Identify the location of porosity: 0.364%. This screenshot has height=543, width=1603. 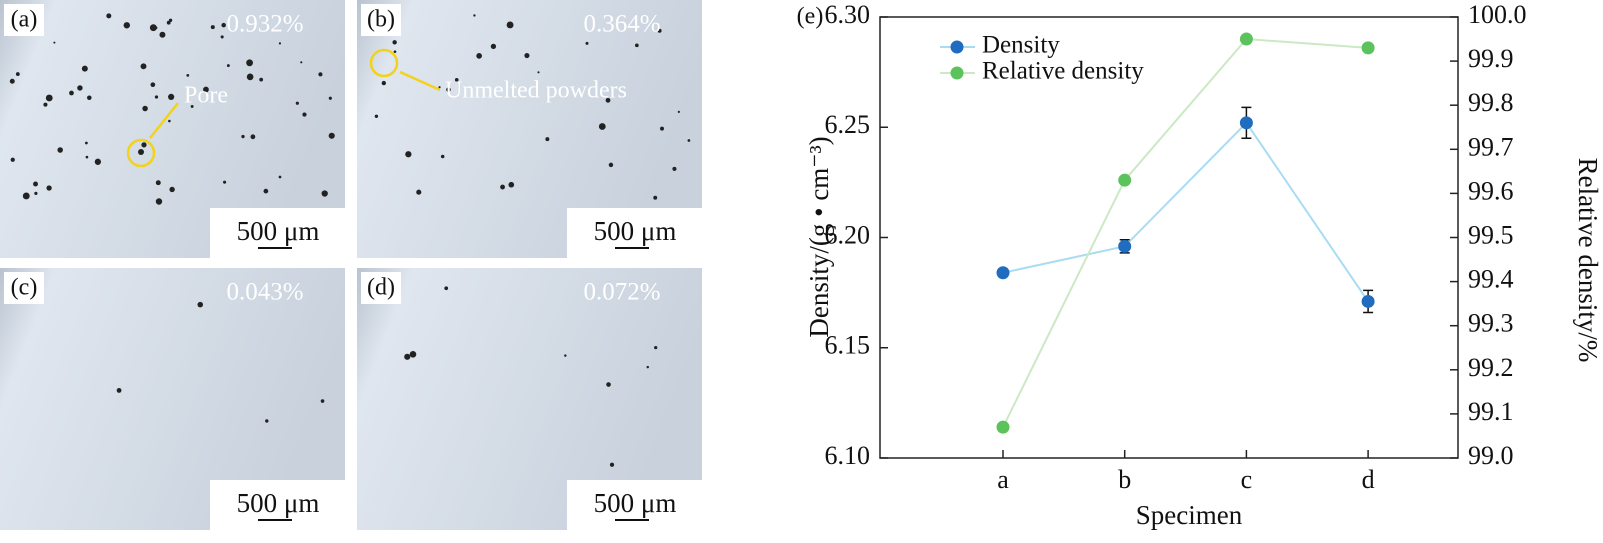
(621, 24).